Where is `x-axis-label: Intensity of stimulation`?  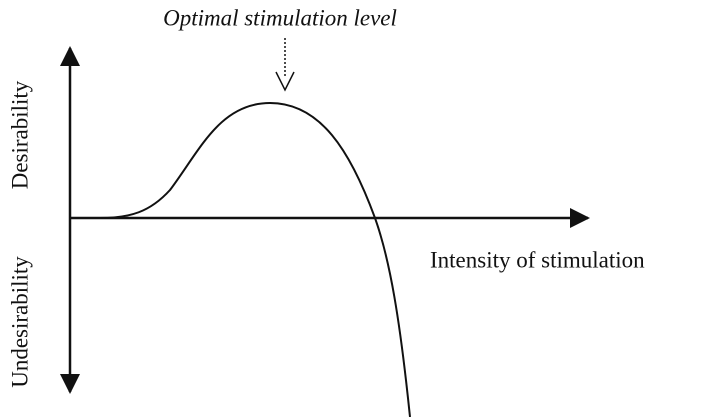
x-axis-label: Intensity of stimulation is located at coordinates (537, 259).